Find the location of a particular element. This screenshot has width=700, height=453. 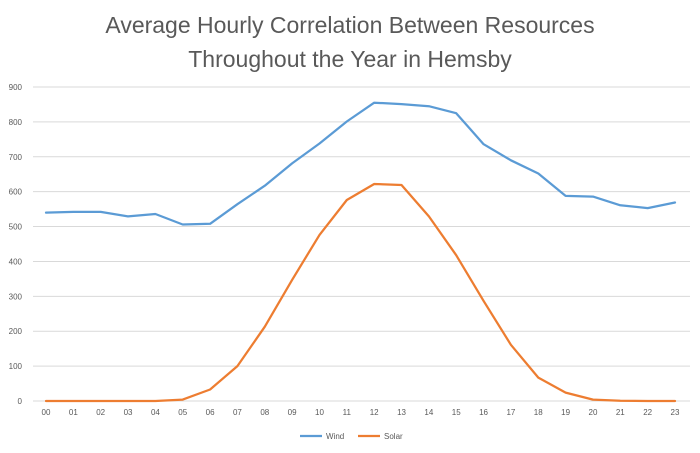

y-axis-ticks: 0 100 200 300 400 500 600 700 800 900 is located at coordinates (16, 244).